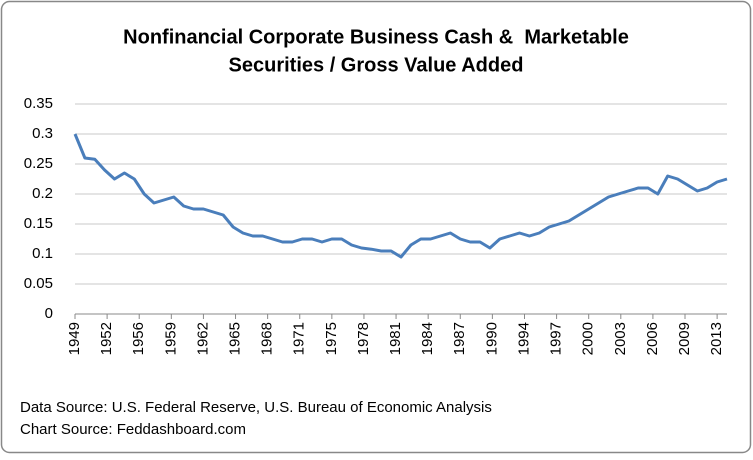 This screenshot has width=753, height=460. What do you see at coordinates (556, 338) in the screenshot?
I see `x-tick-label: 1997` at bounding box center [556, 338].